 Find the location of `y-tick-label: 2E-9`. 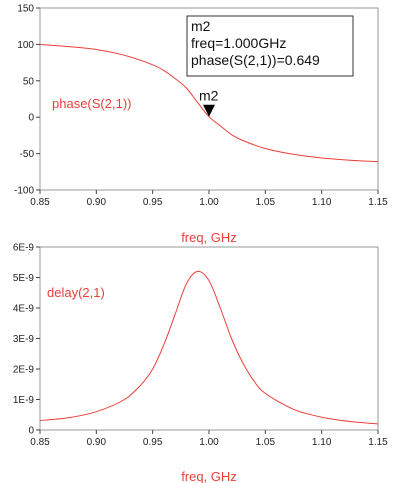

y-tick-label: 2E-9 is located at coordinates (24, 370).